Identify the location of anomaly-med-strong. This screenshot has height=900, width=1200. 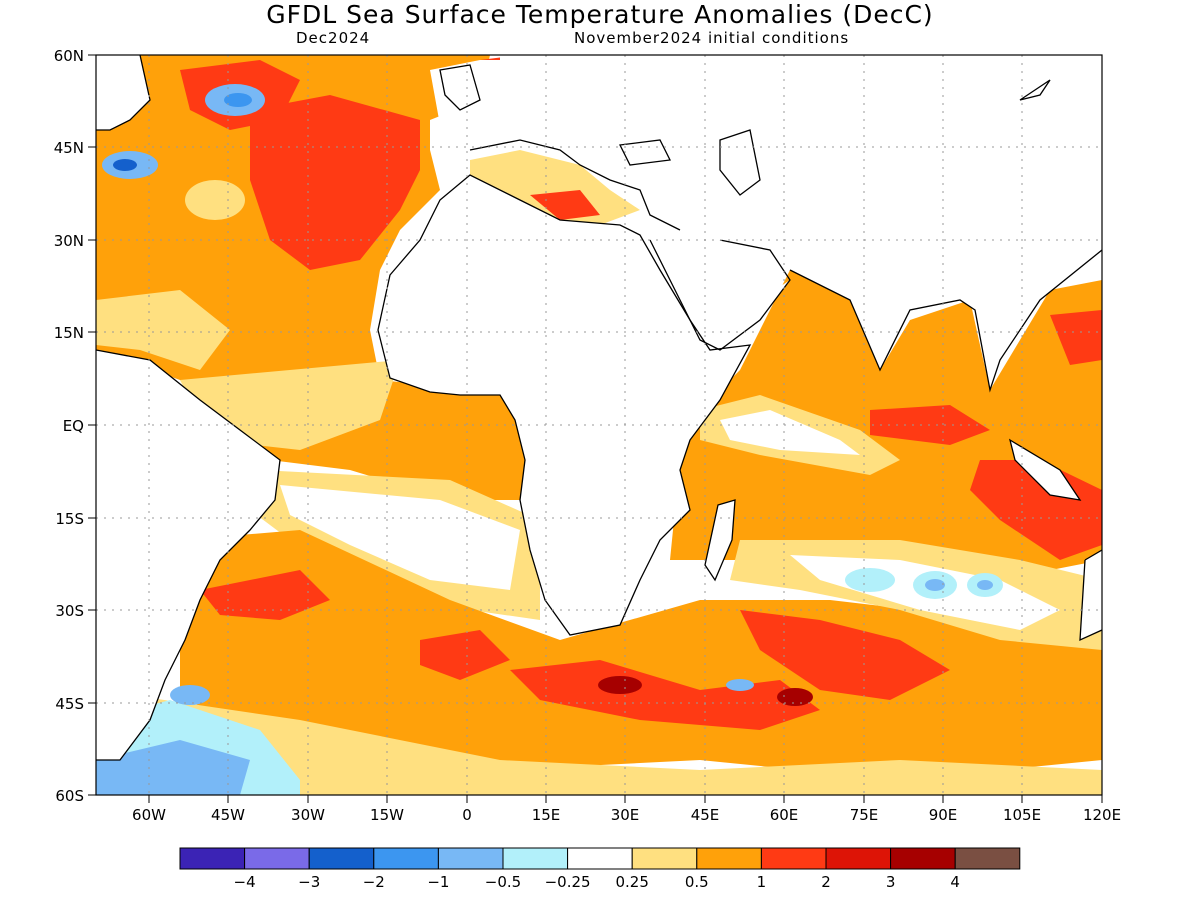
(565, 205).